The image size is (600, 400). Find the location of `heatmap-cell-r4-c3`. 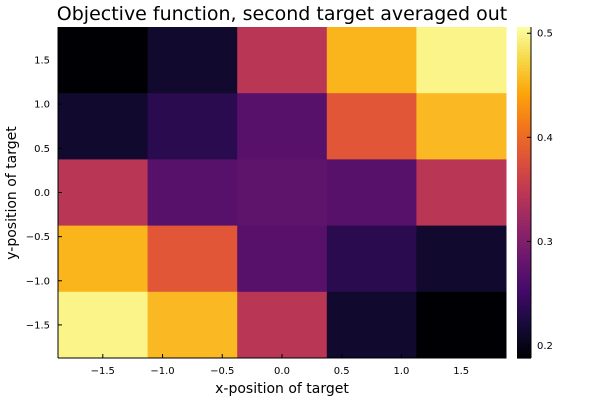

heatmap-cell-r4-c3 is located at coordinates (371, 325).